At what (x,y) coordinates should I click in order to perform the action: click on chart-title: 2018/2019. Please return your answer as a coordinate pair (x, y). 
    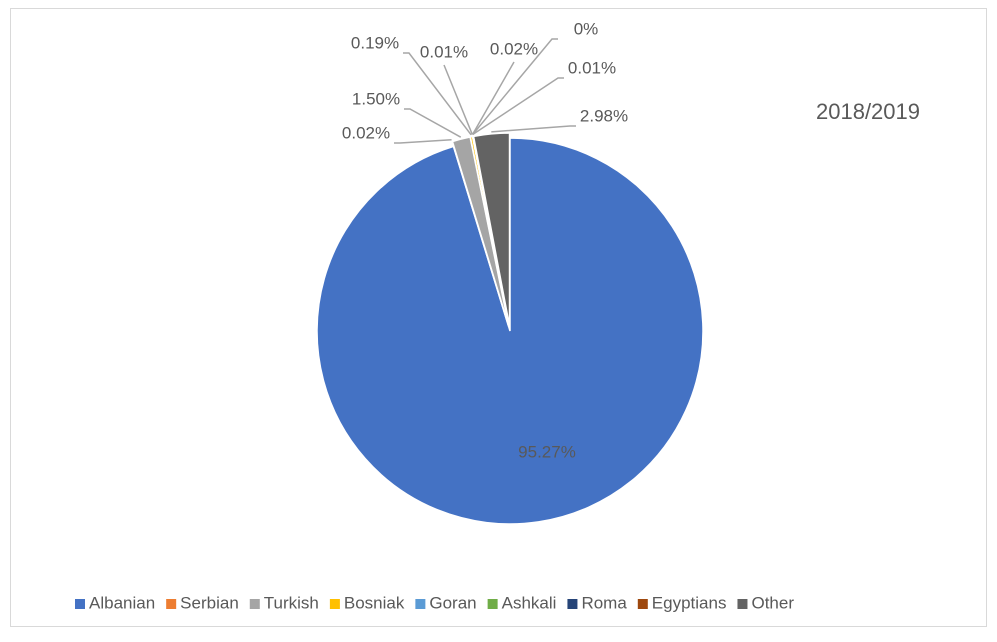
    Looking at the image, I should click on (868, 111).